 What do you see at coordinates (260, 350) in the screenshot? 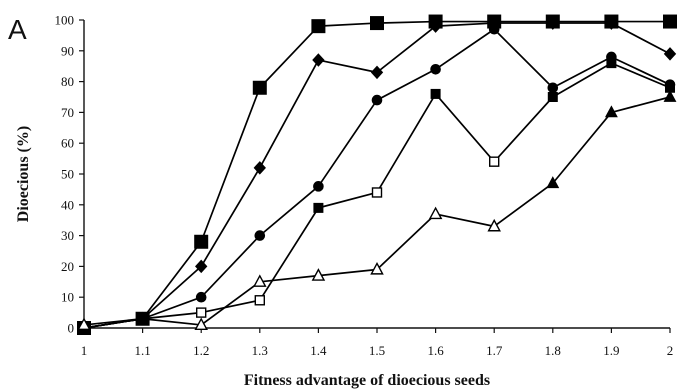
I see `x-tick-label: 1.3` at bounding box center [260, 350].